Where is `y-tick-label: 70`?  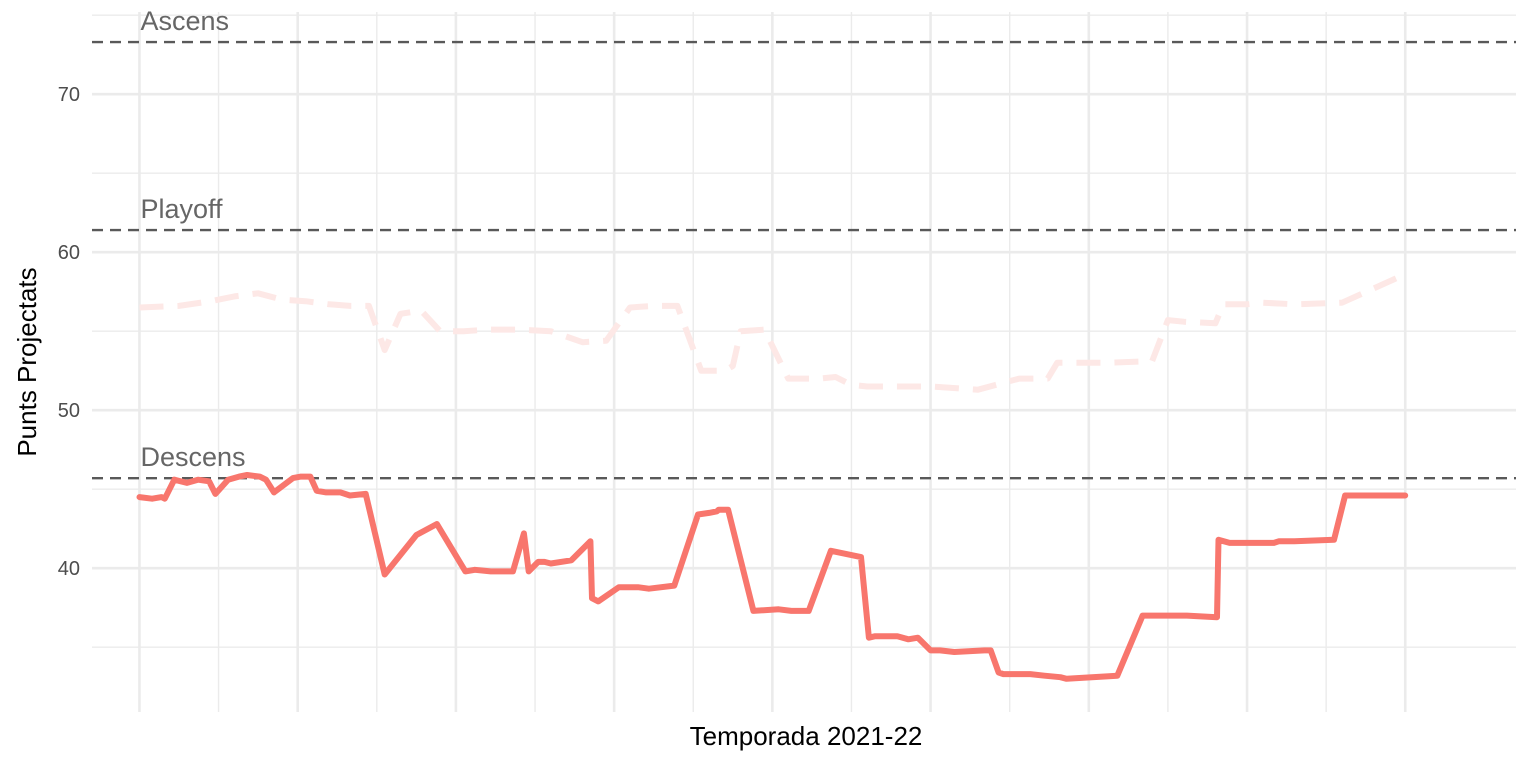
y-tick-label: 70 is located at coordinates (69, 95).